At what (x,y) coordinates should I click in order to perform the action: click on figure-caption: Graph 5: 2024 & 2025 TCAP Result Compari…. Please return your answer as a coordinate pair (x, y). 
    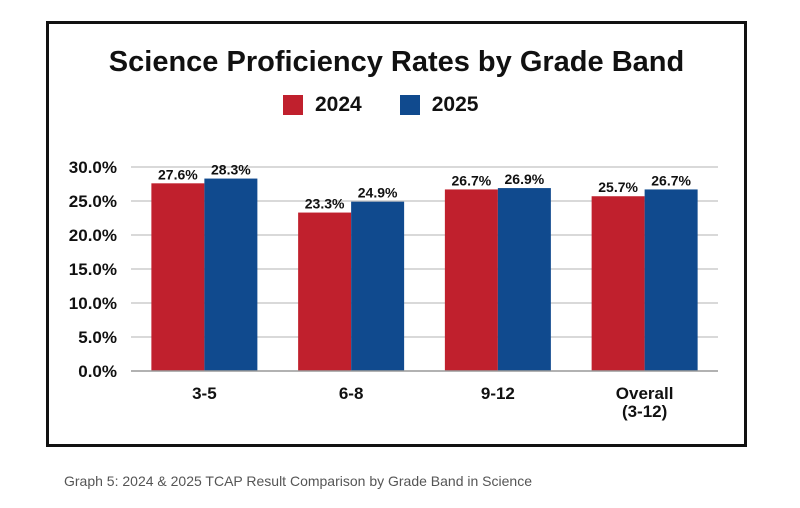
    Looking at the image, I should click on (298, 481).